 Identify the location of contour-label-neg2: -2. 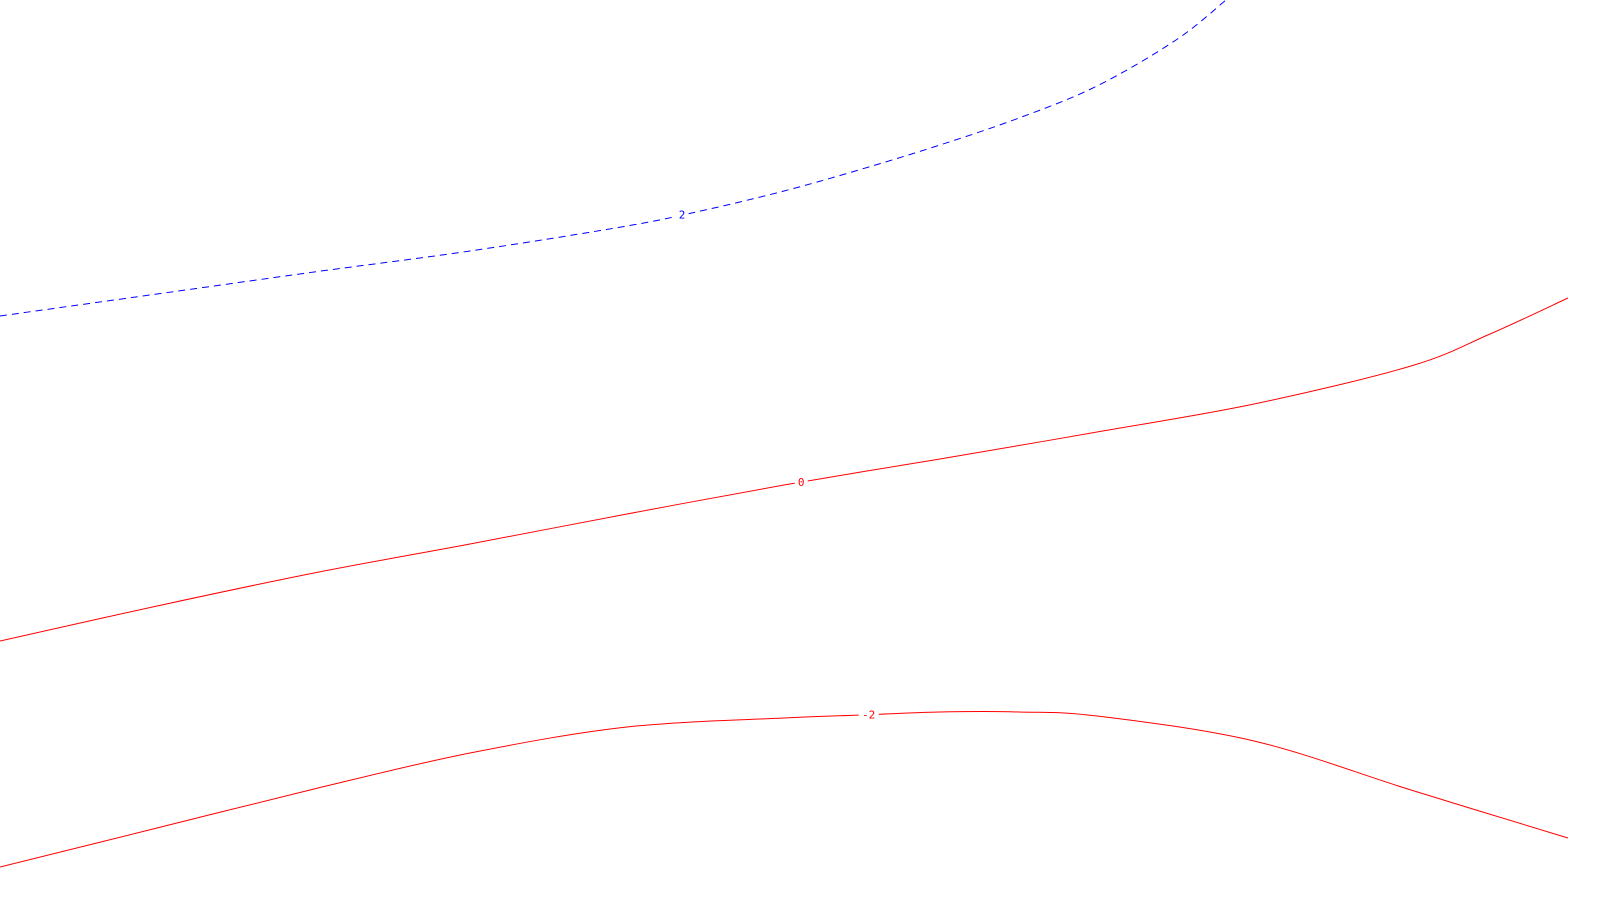
(868, 715).